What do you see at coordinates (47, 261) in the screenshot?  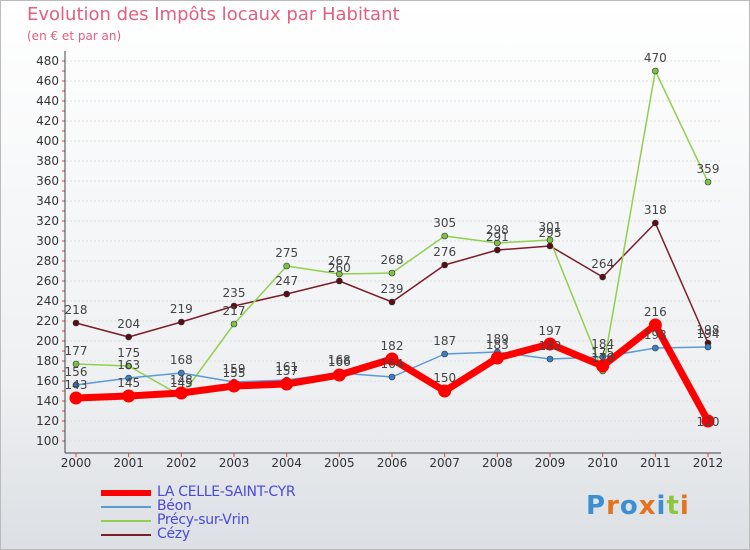 I see `y-tick-label: 280` at bounding box center [47, 261].